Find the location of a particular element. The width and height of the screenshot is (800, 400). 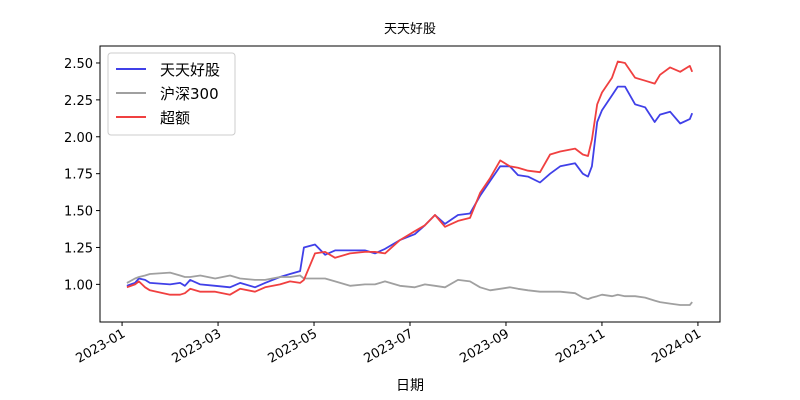

y-tick-label: 2.00 is located at coordinates (78, 138).